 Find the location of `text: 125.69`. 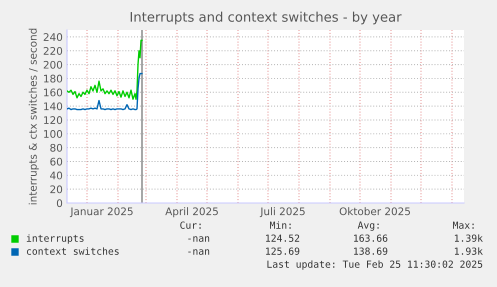

text: 125.69 is located at coordinates (283, 251).